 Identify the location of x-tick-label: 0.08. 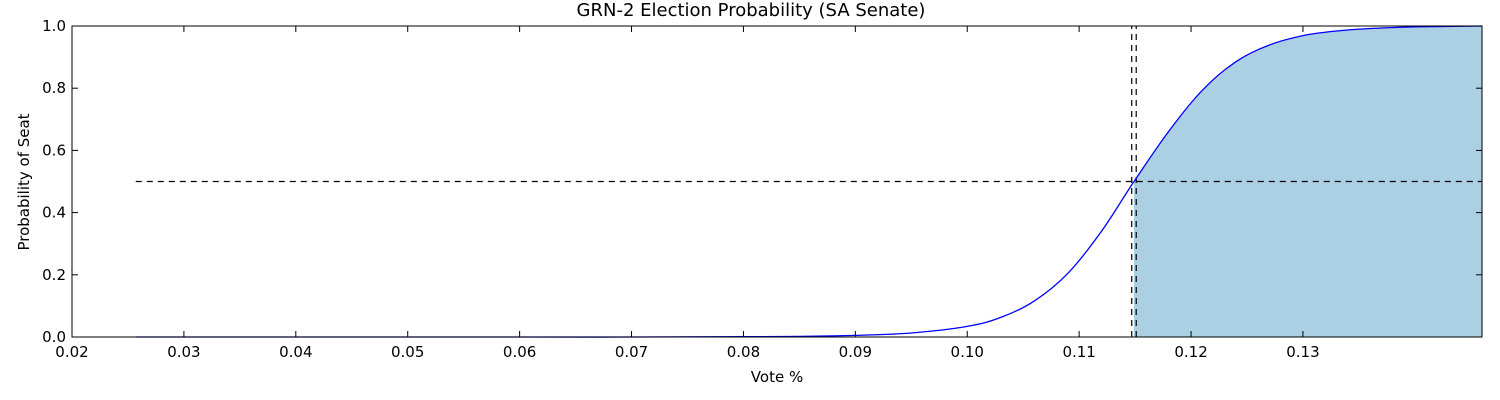
(743, 352).